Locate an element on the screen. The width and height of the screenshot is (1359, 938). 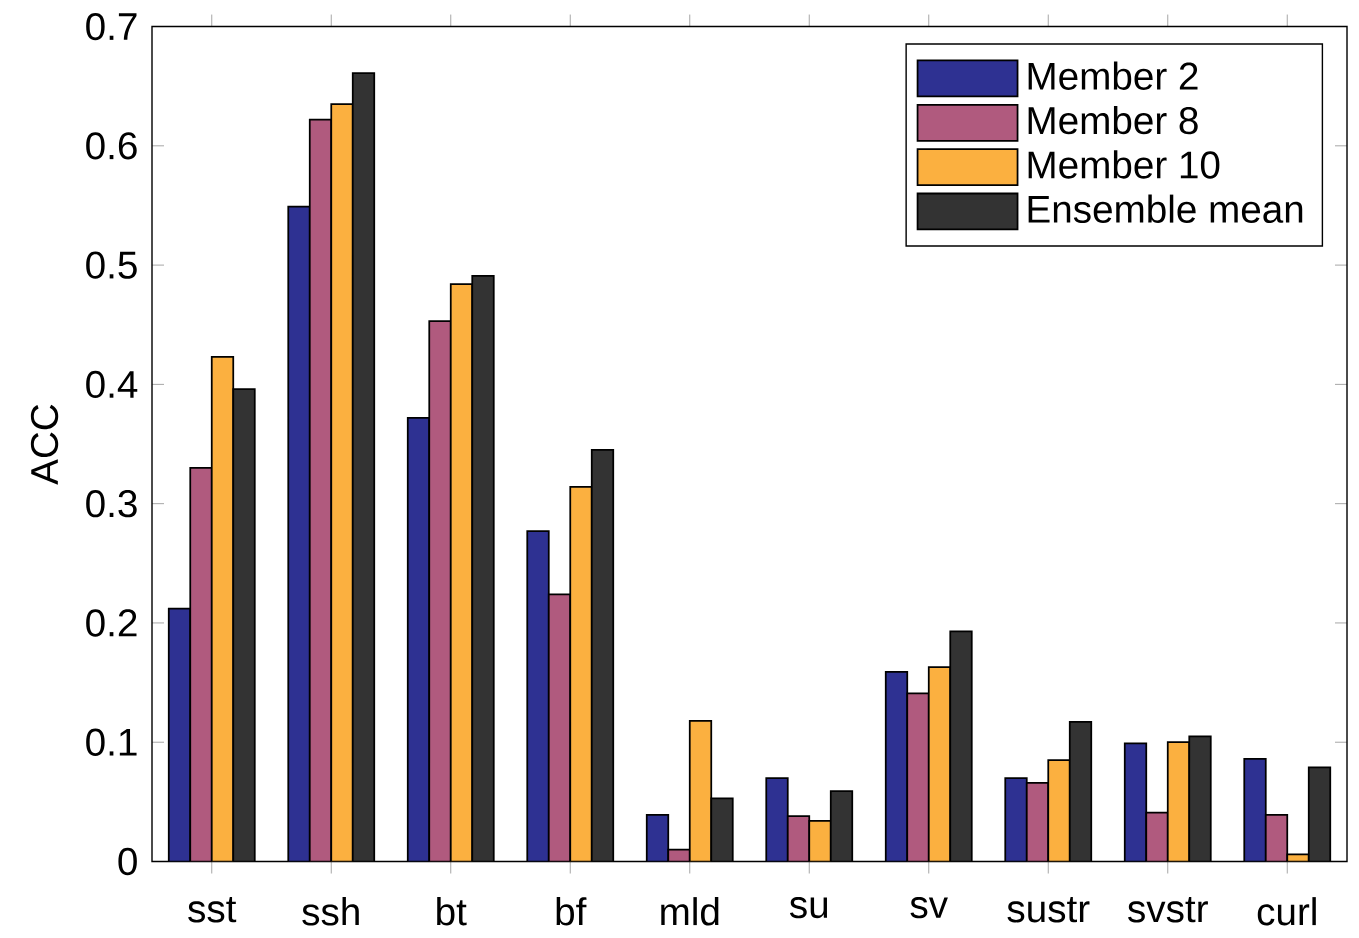
x-tick-label: bf is located at coordinates (571, 911).